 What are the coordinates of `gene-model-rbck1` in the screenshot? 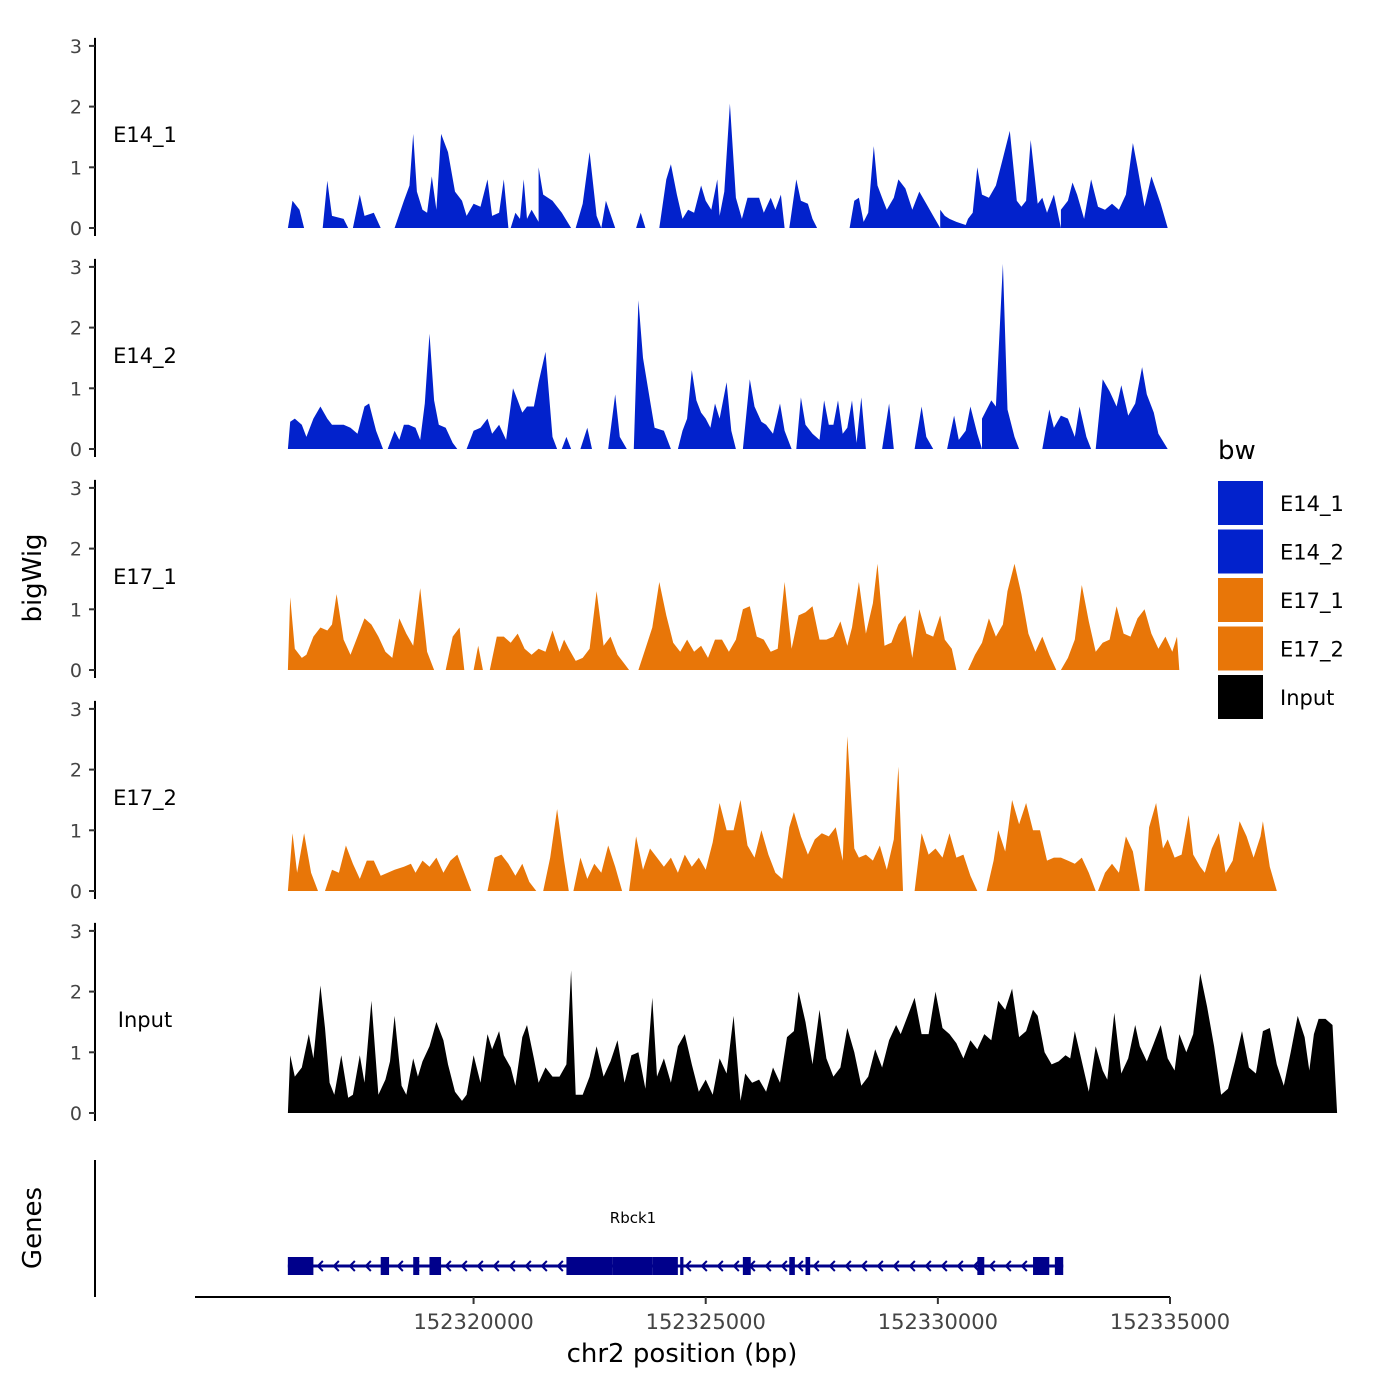 It's located at (675, 1266).